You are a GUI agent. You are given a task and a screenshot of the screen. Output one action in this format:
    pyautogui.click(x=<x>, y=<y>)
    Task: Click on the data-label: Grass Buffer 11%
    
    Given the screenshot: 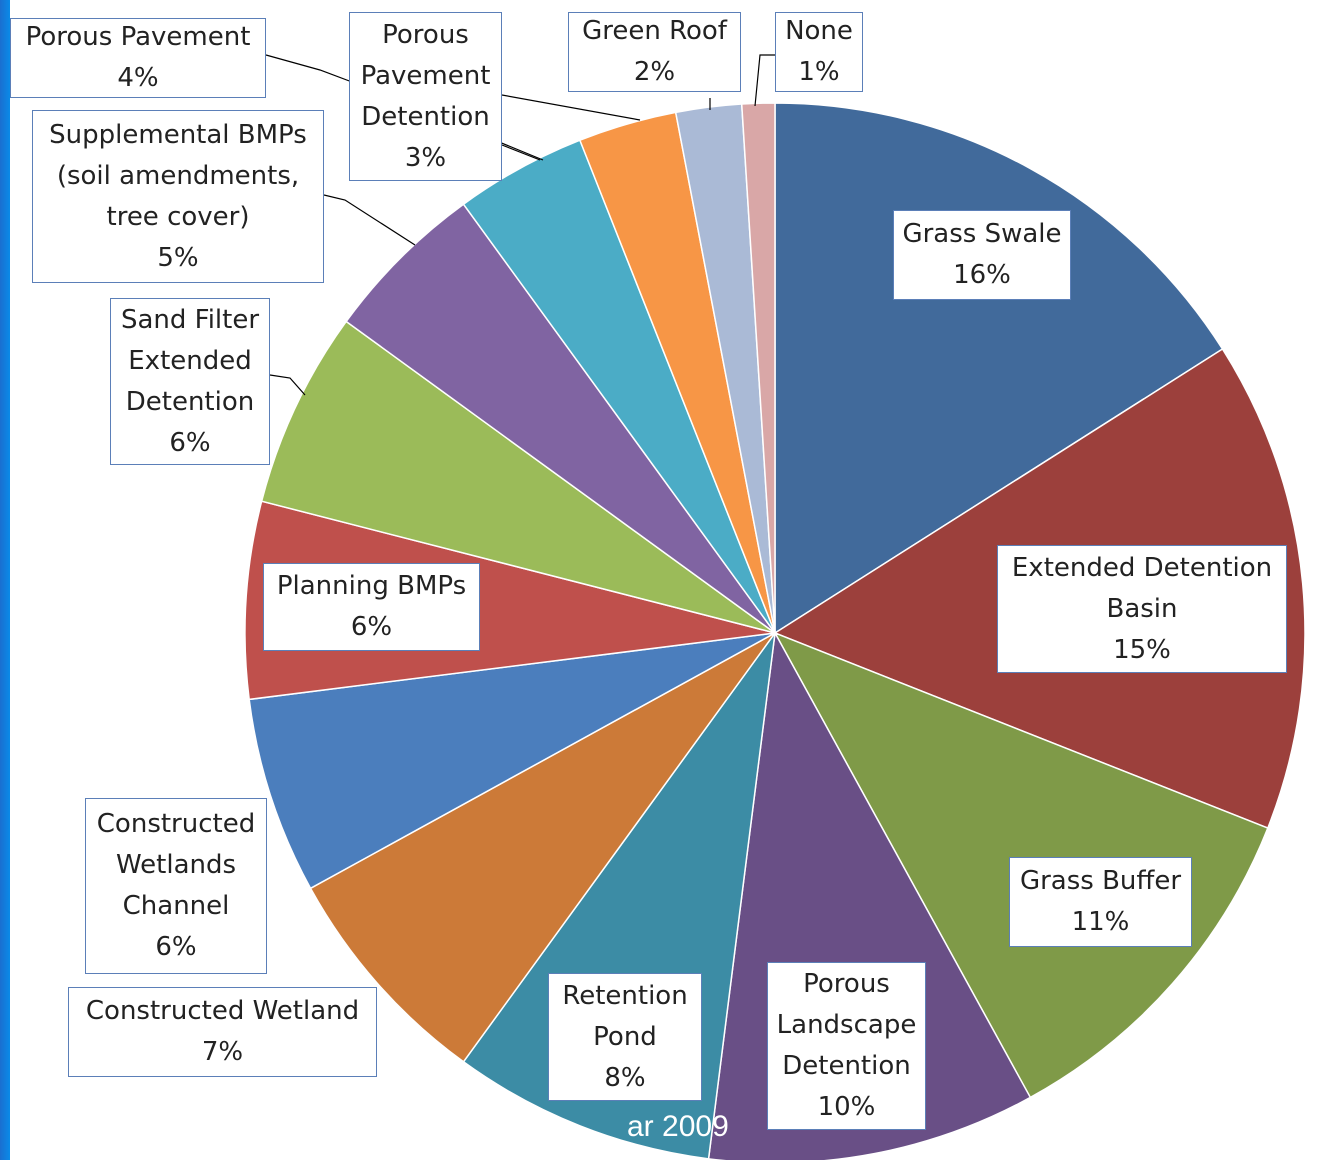 What is the action you would take?
    pyautogui.click(x=1100, y=902)
    